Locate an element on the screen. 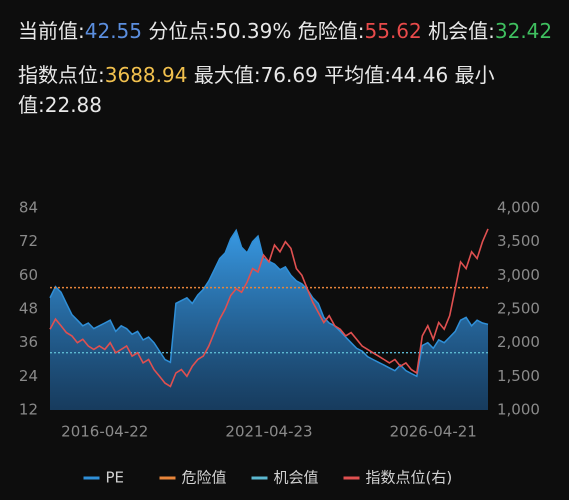  stat-value: 22.88 is located at coordinates (73, 105).